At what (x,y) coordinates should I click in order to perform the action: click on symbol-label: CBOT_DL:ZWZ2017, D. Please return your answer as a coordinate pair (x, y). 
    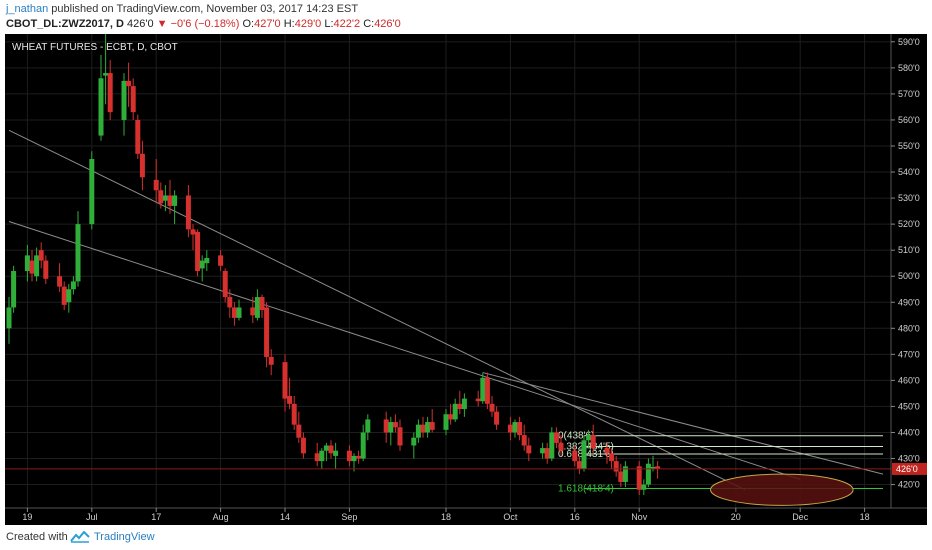
    Looking at the image, I should click on (65, 24).